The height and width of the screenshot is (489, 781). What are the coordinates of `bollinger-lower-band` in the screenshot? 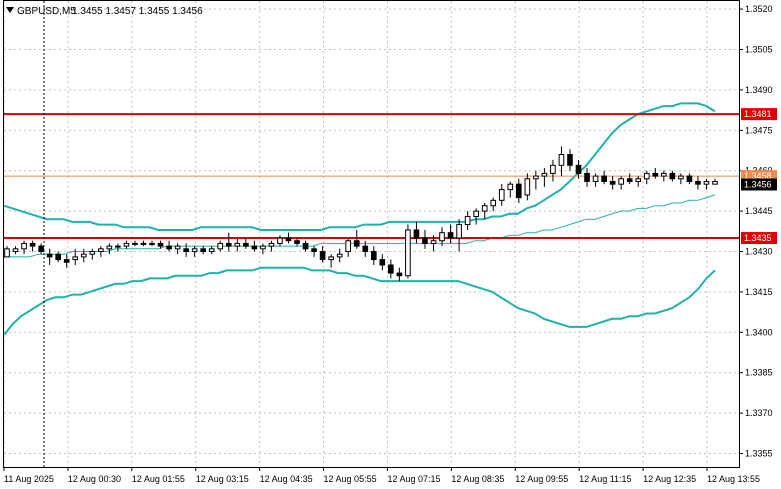 It's located at (359, 301).